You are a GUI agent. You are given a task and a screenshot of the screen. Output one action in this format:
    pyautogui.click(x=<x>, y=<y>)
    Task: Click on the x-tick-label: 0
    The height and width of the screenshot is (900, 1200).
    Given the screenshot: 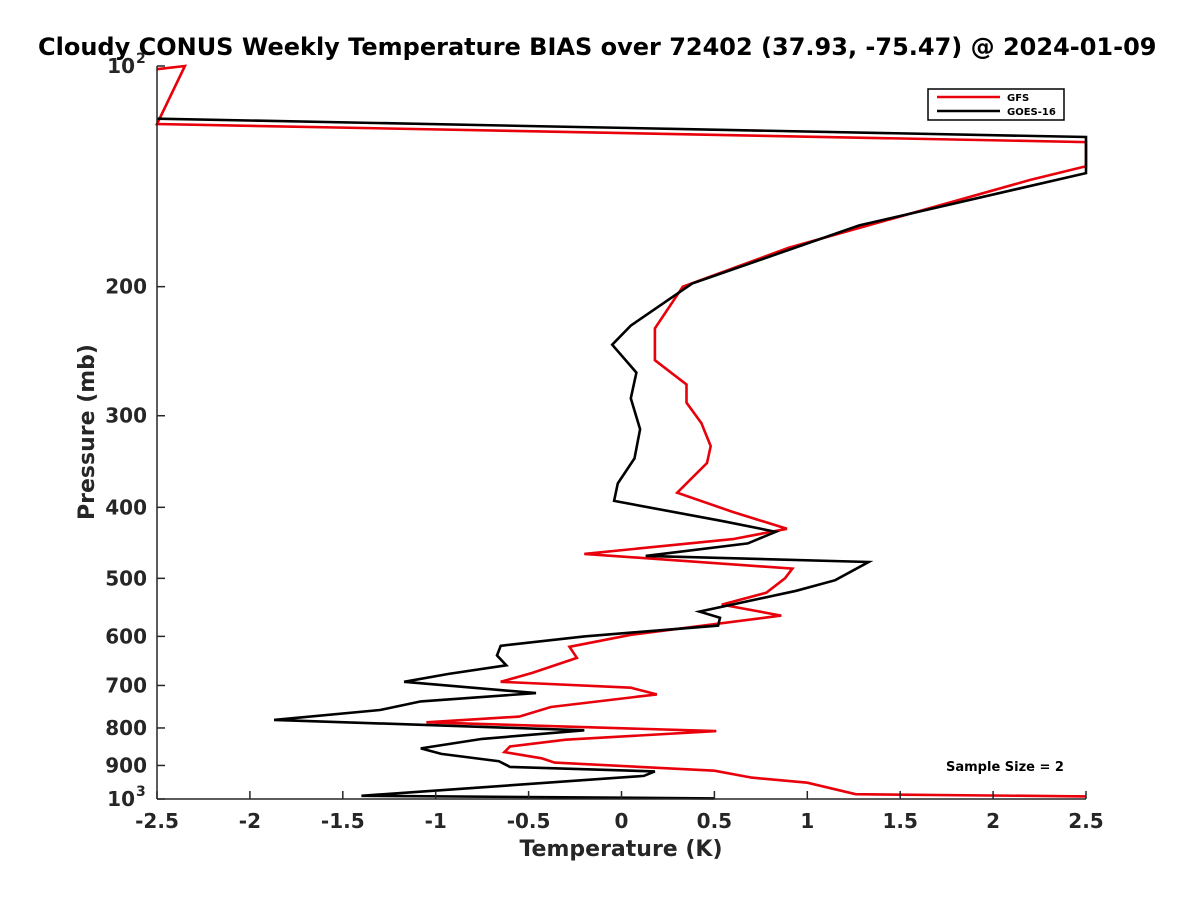 What is the action you would take?
    pyautogui.click(x=622, y=821)
    